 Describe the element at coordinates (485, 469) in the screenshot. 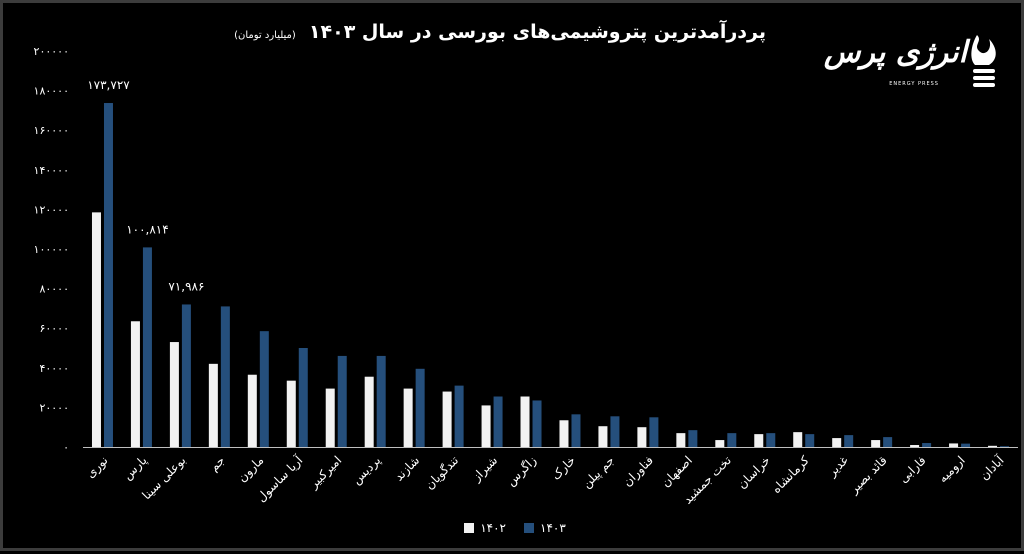

I see `x-tick-label: شیراز` at that location.